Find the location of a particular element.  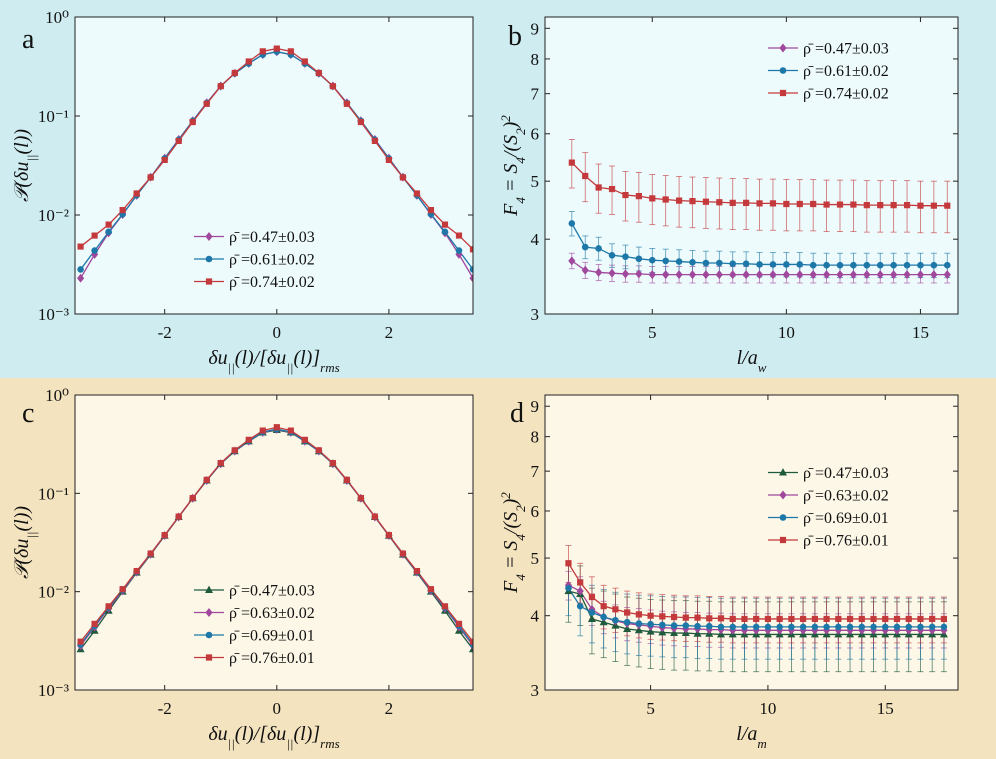

label-part: ) is located at coordinates (511, 125).